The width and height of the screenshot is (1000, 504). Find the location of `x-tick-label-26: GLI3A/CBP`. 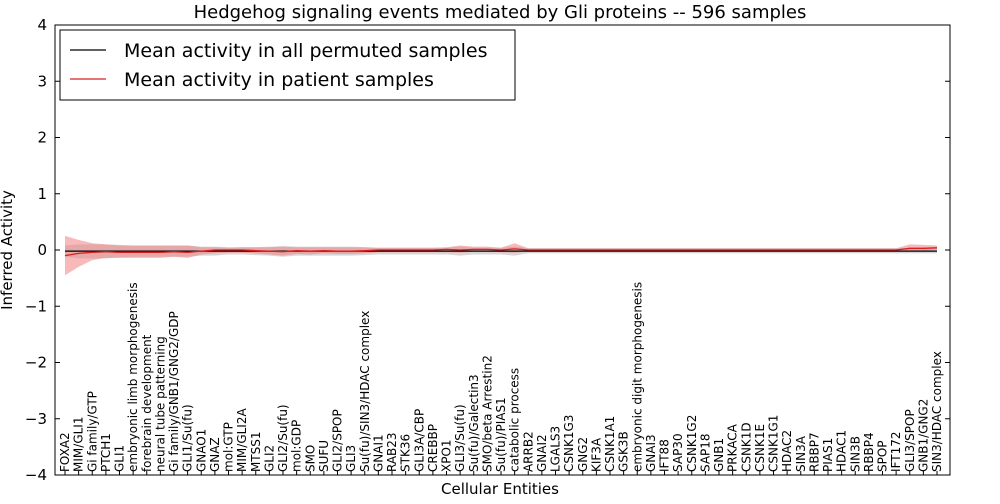

x-tick-label-26: GLI3A/CBP is located at coordinates (419, 440).